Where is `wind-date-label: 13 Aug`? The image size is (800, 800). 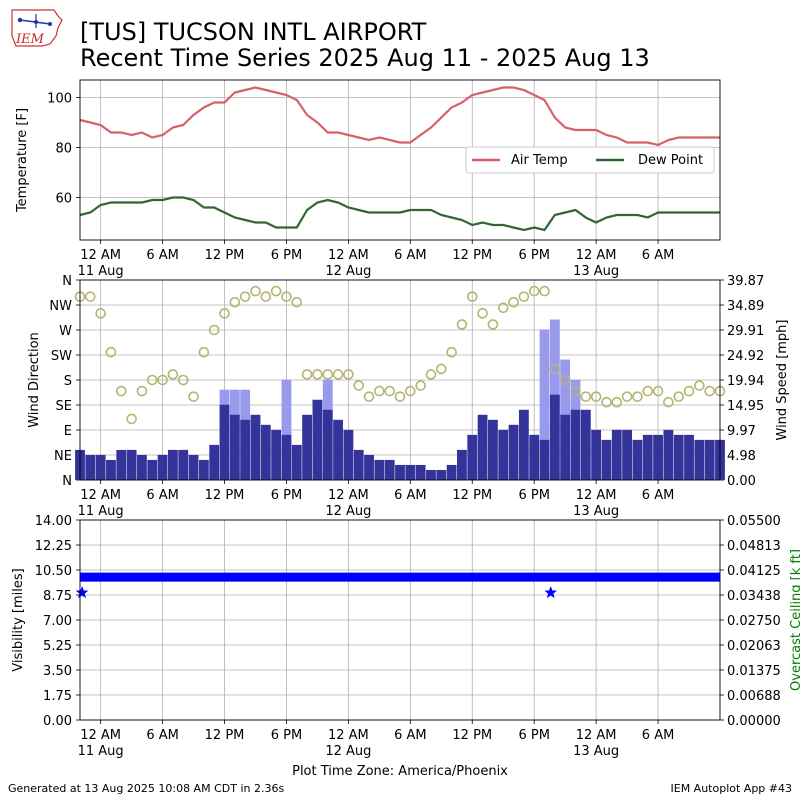
wind-date-label: 13 Aug is located at coordinates (596, 511).